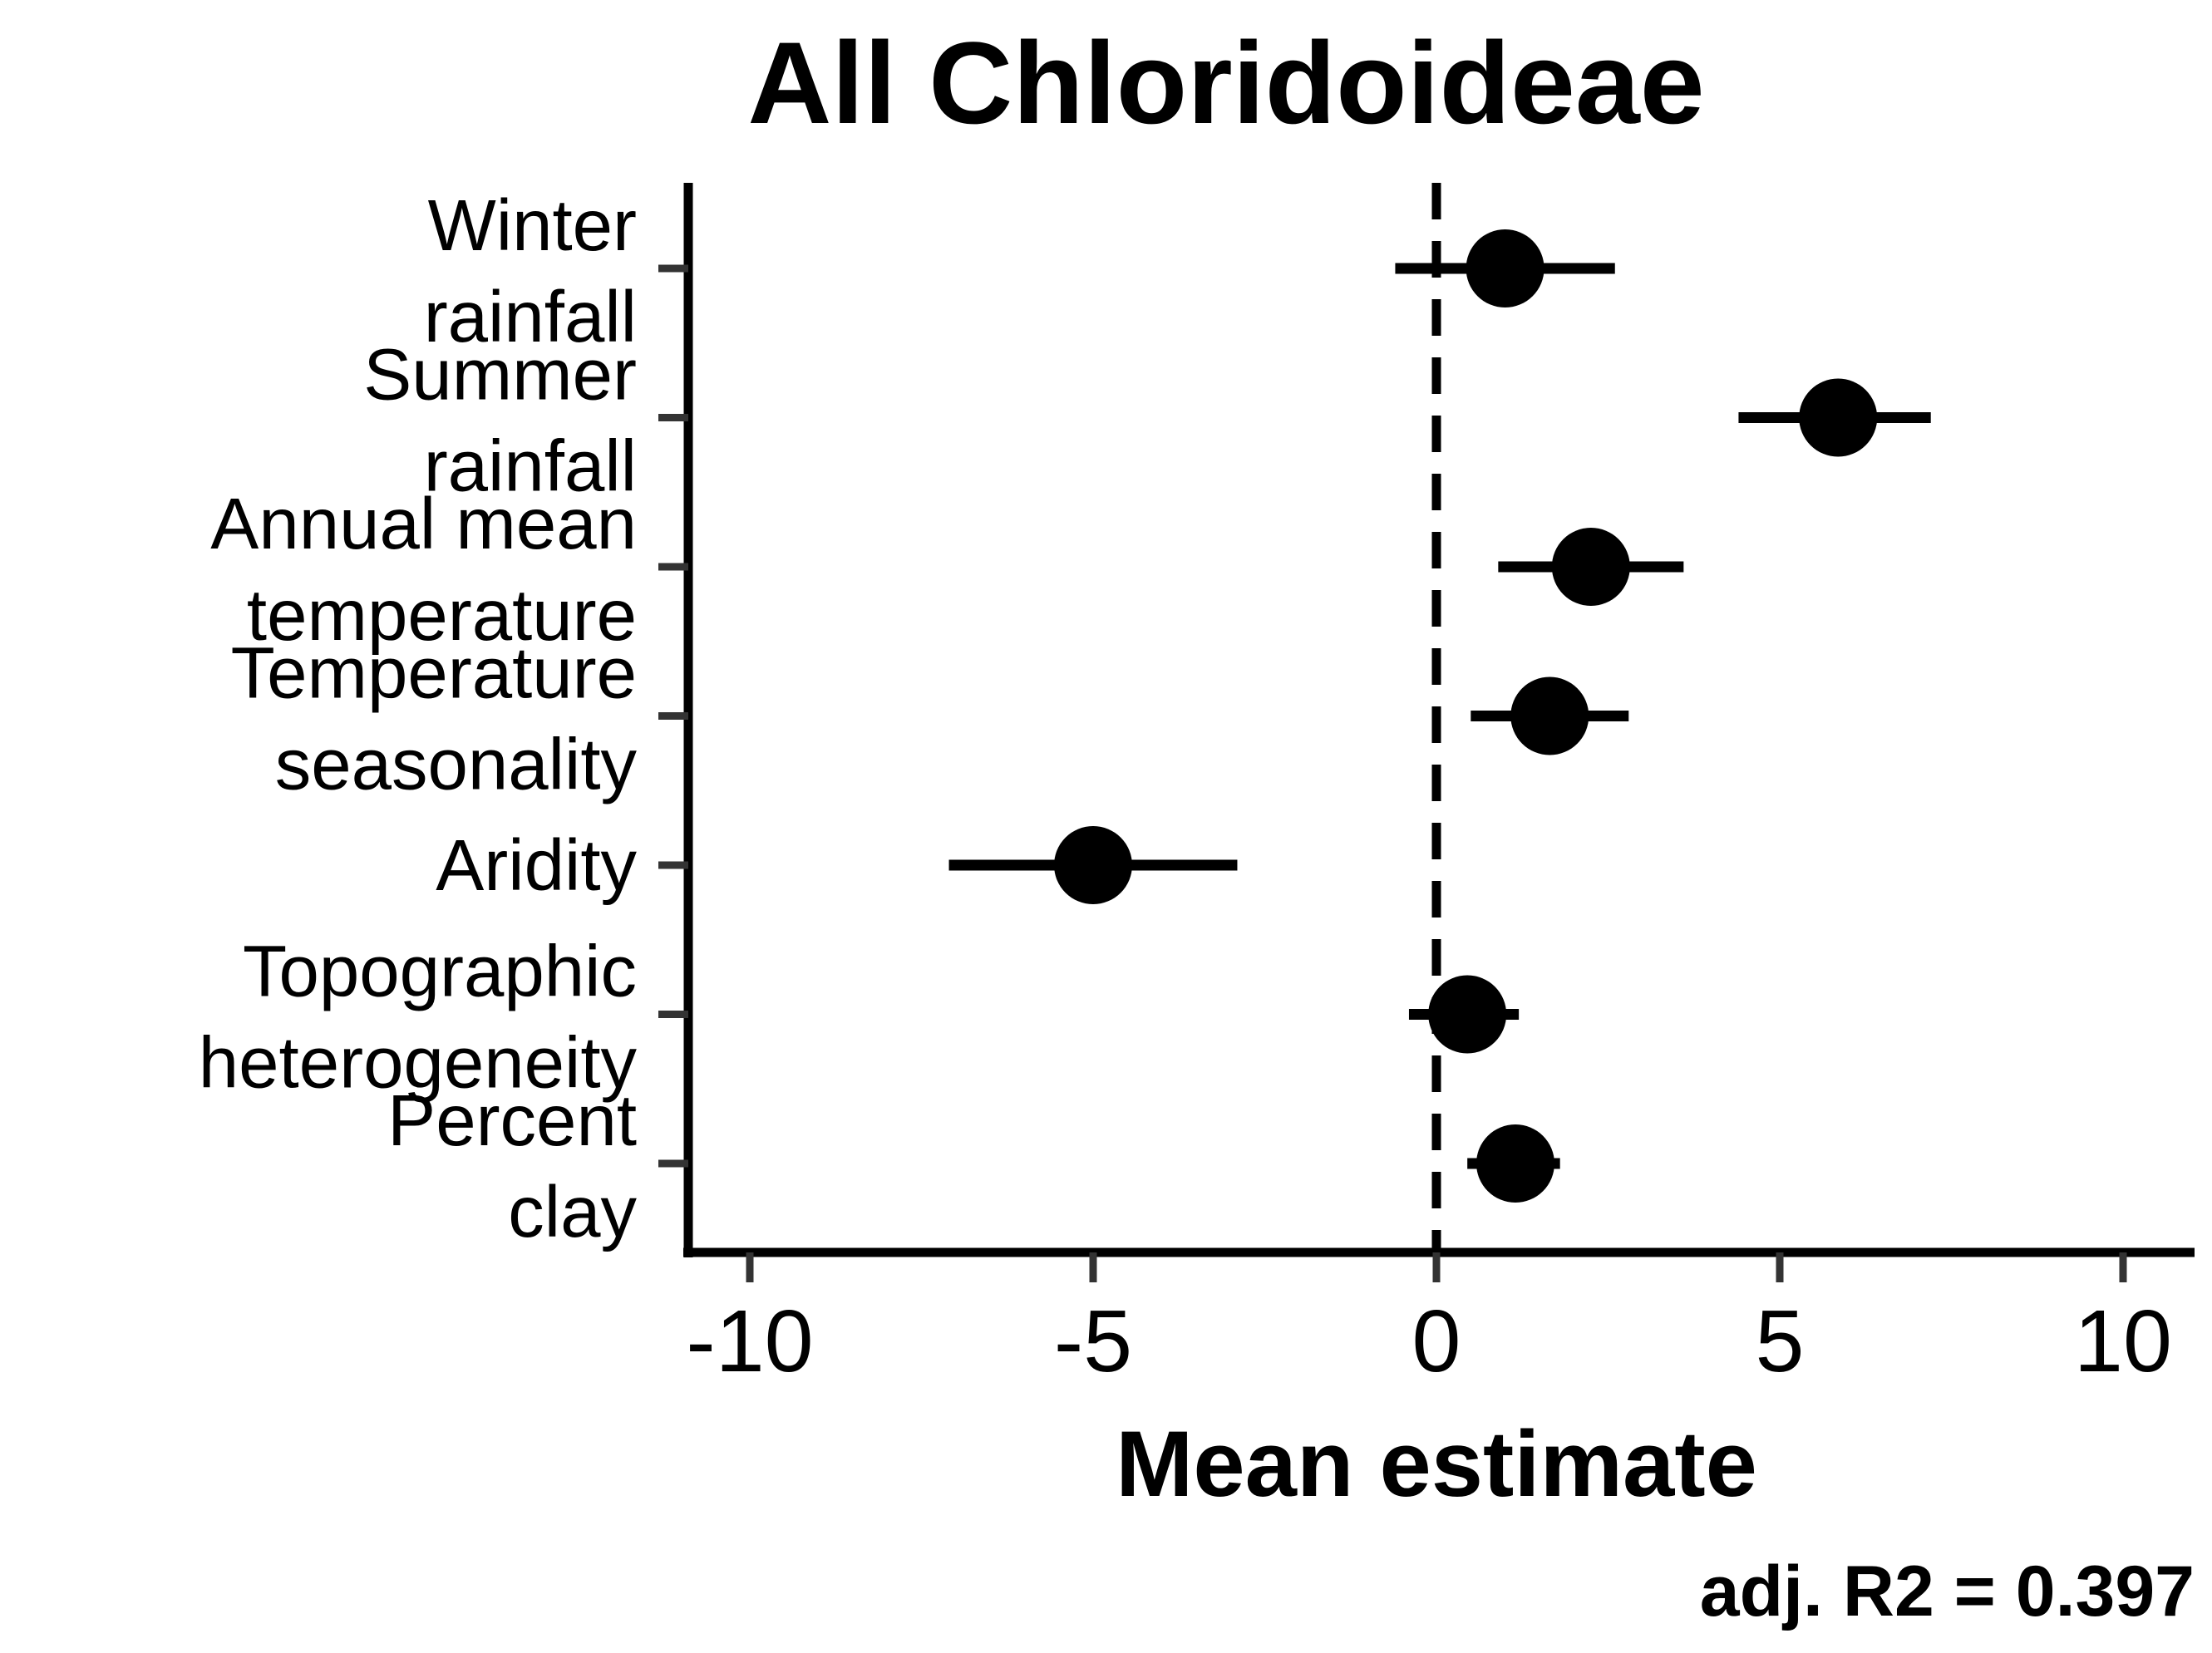  I want to click on x-tick-label-3: 5, so click(1780, 1341).